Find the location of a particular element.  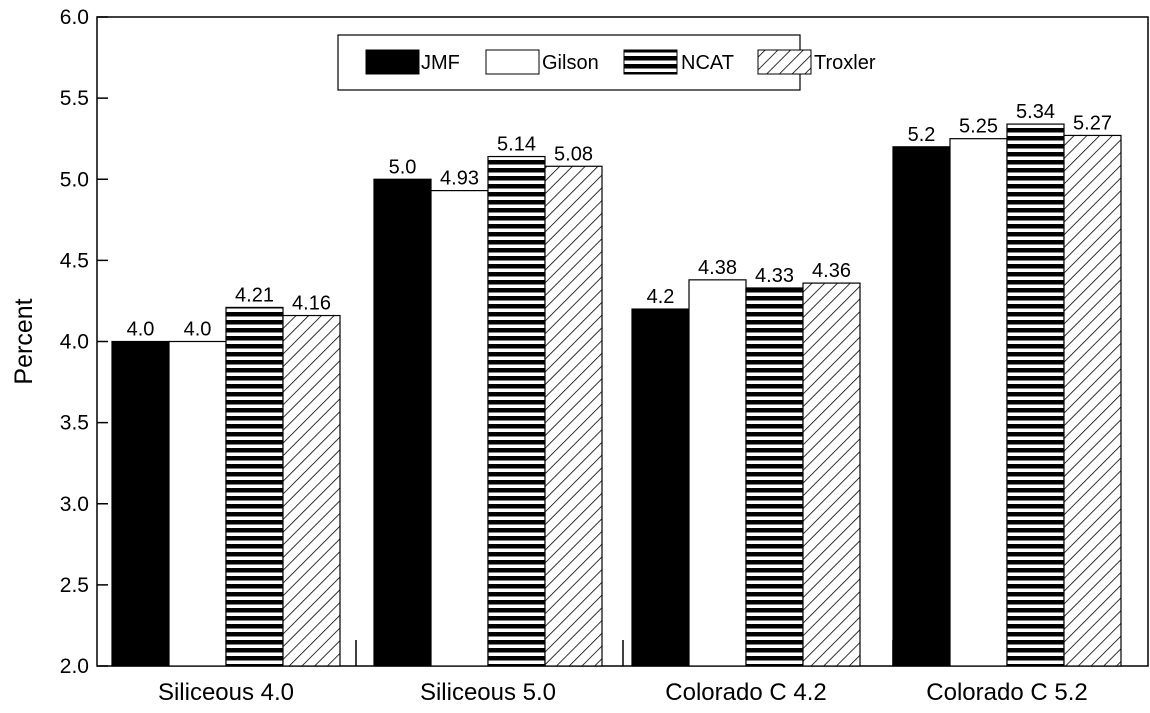

bar-value-label: 5.34 is located at coordinates (1035, 112).